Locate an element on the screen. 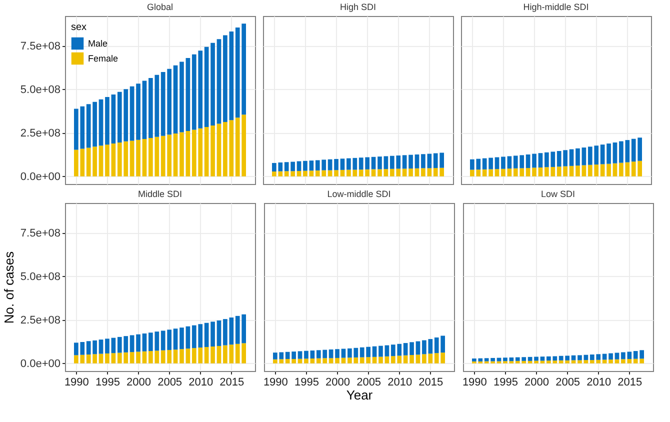  x-axis-title: Year is located at coordinates (360, 395).